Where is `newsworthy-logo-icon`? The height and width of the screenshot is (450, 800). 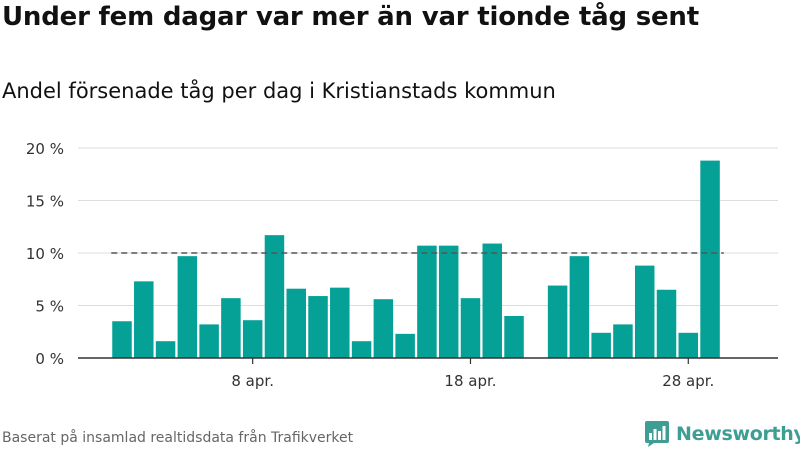 newsworthy-logo-icon is located at coordinates (657, 434).